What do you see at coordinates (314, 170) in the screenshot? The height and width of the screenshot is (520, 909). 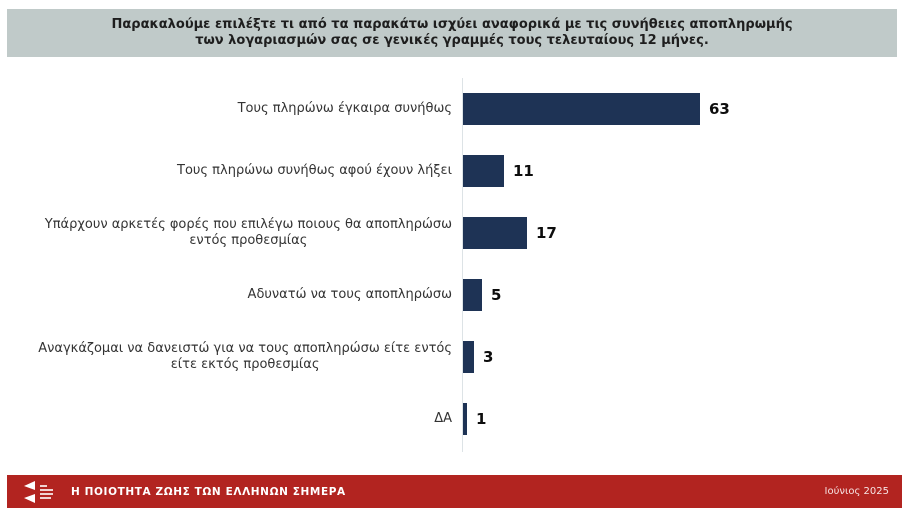 I see `category-label: Τους πληρώνω συνήθως αφού έχουν λήξει` at bounding box center [314, 170].